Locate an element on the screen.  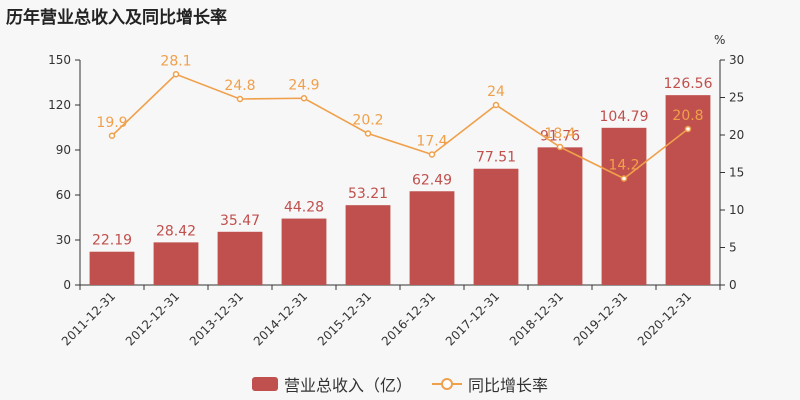
x-tick-label: 2011-12-31 is located at coordinates (88, 318).